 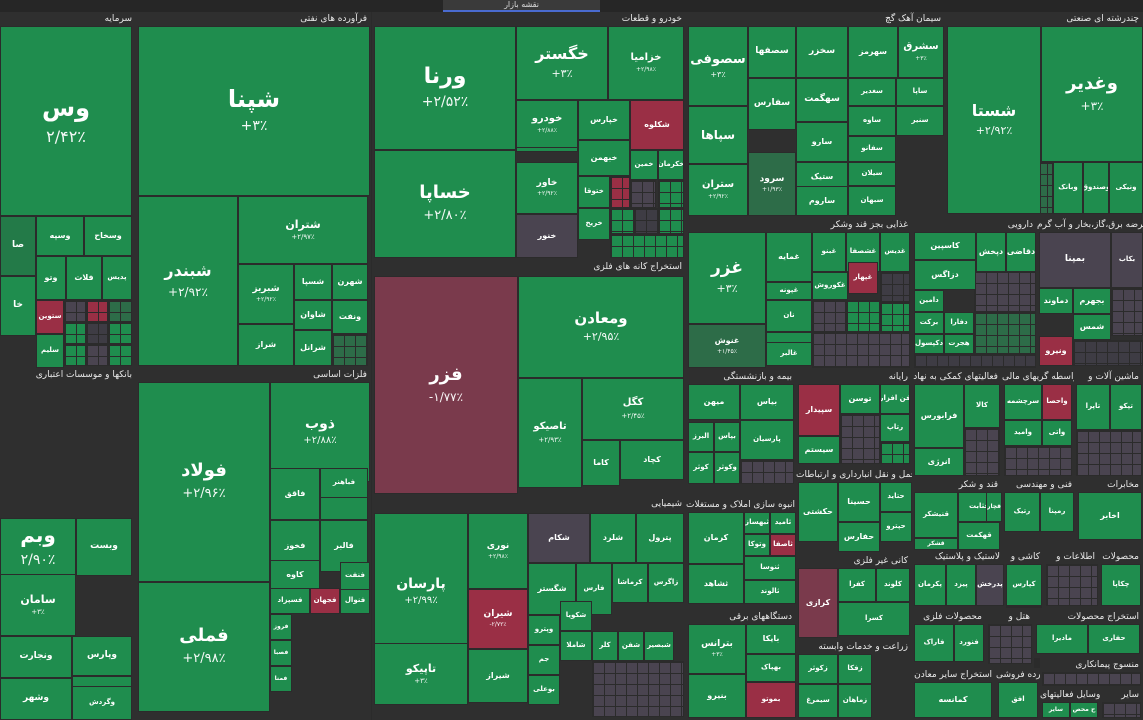 I want to click on stock-tile: وشهر, so click(x=36, y=699).